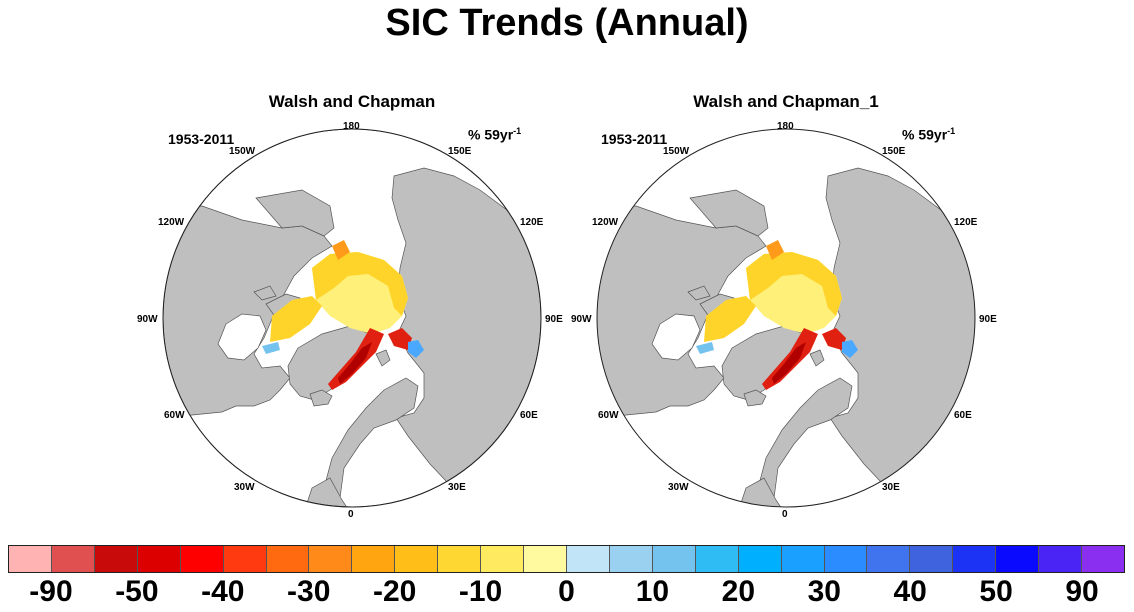 The height and width of the screenshot is (612, 1134). Describe the element at coordinates (652, 591) in the screenshot. I see `colorbar-label: 10` at that location.